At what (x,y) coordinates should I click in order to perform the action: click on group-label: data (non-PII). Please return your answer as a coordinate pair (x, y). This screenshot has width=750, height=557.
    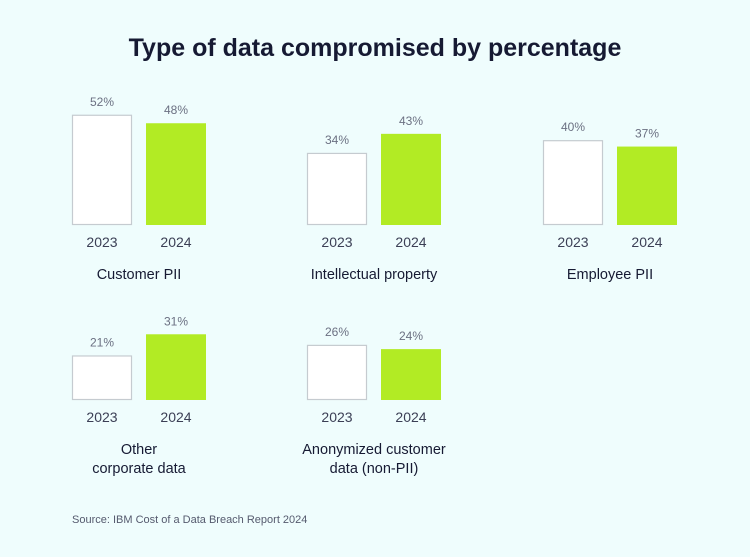
    Looking at the image, I should click on (374, 469).